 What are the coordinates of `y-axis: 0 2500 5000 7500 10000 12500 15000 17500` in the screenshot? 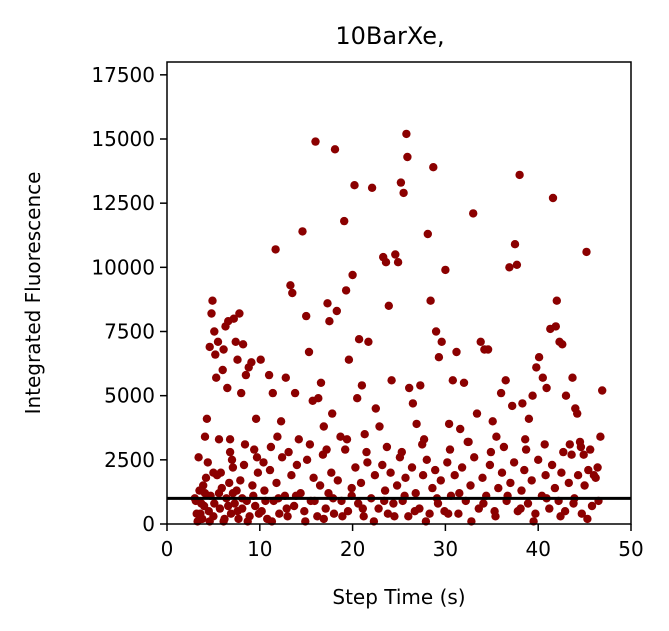 It's located at (129, 299).